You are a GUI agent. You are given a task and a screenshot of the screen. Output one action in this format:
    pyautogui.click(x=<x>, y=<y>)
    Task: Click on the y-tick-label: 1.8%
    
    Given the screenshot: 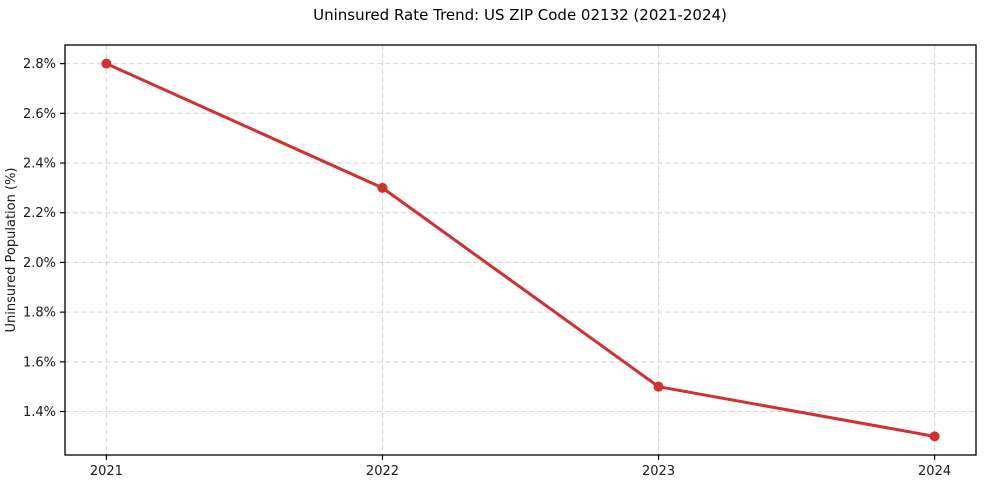 What is the action you would take?
    pyautogui.click(x=39, y=313)
    